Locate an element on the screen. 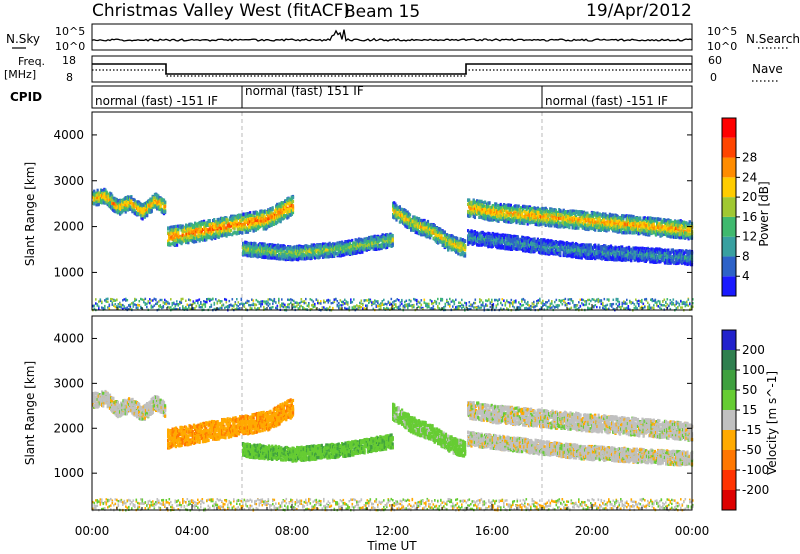  cpid-label: CPID is located at coordinates (26, 97).